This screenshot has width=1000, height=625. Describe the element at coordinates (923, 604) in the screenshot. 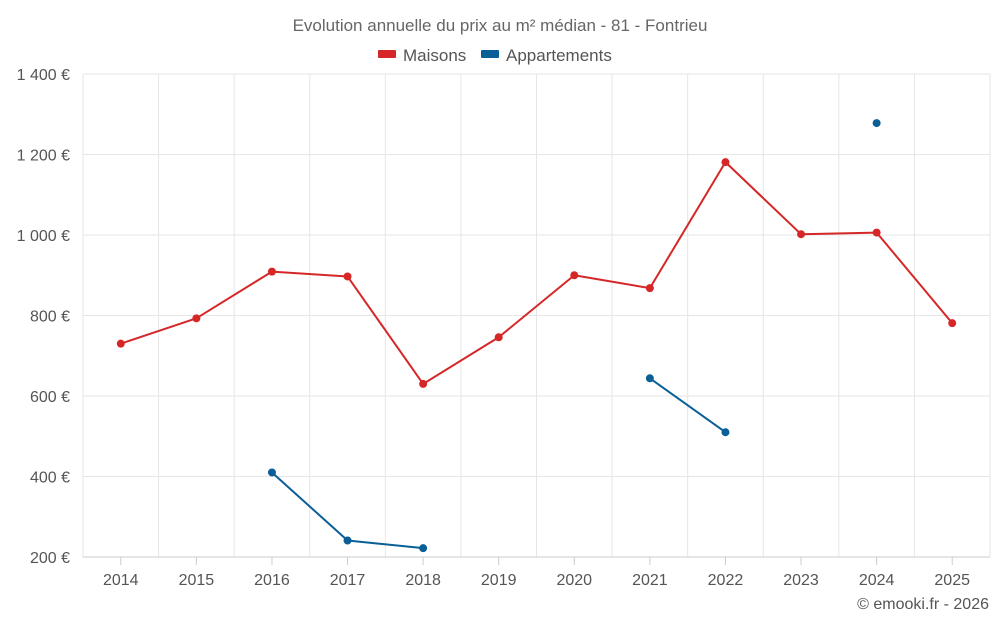

I see `credit-text: © emooki.fr - 2026` at that location.